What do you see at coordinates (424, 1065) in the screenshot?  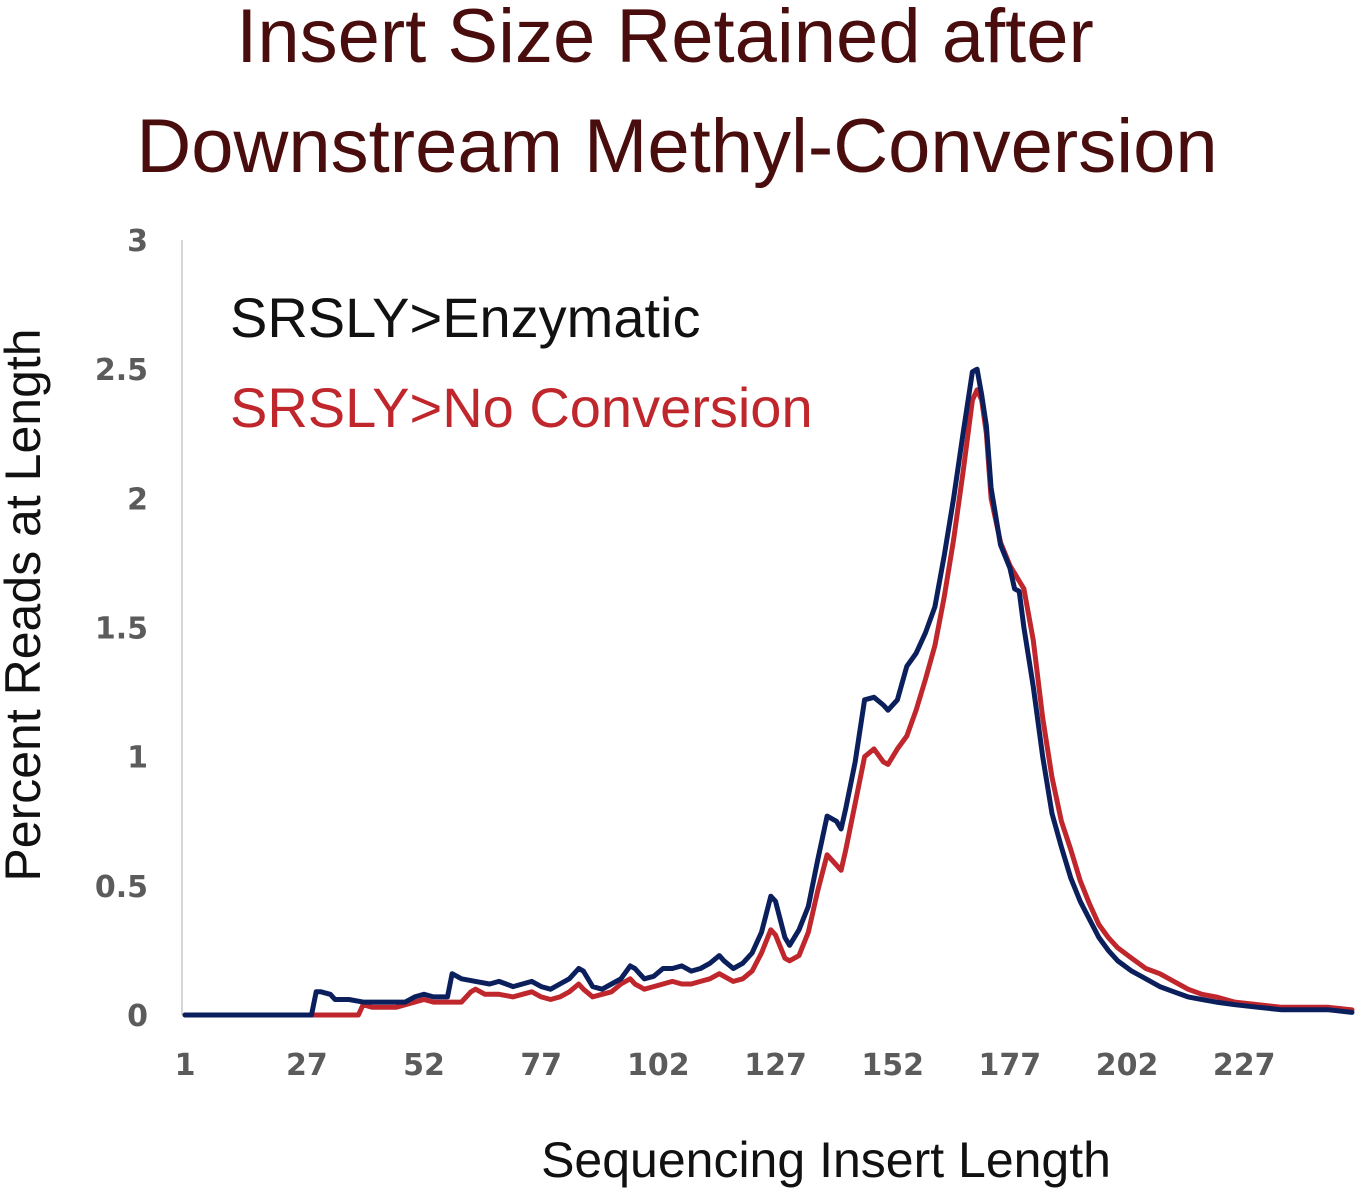 I see `x-tick-label: 52` at bounding box center [424, 1065].